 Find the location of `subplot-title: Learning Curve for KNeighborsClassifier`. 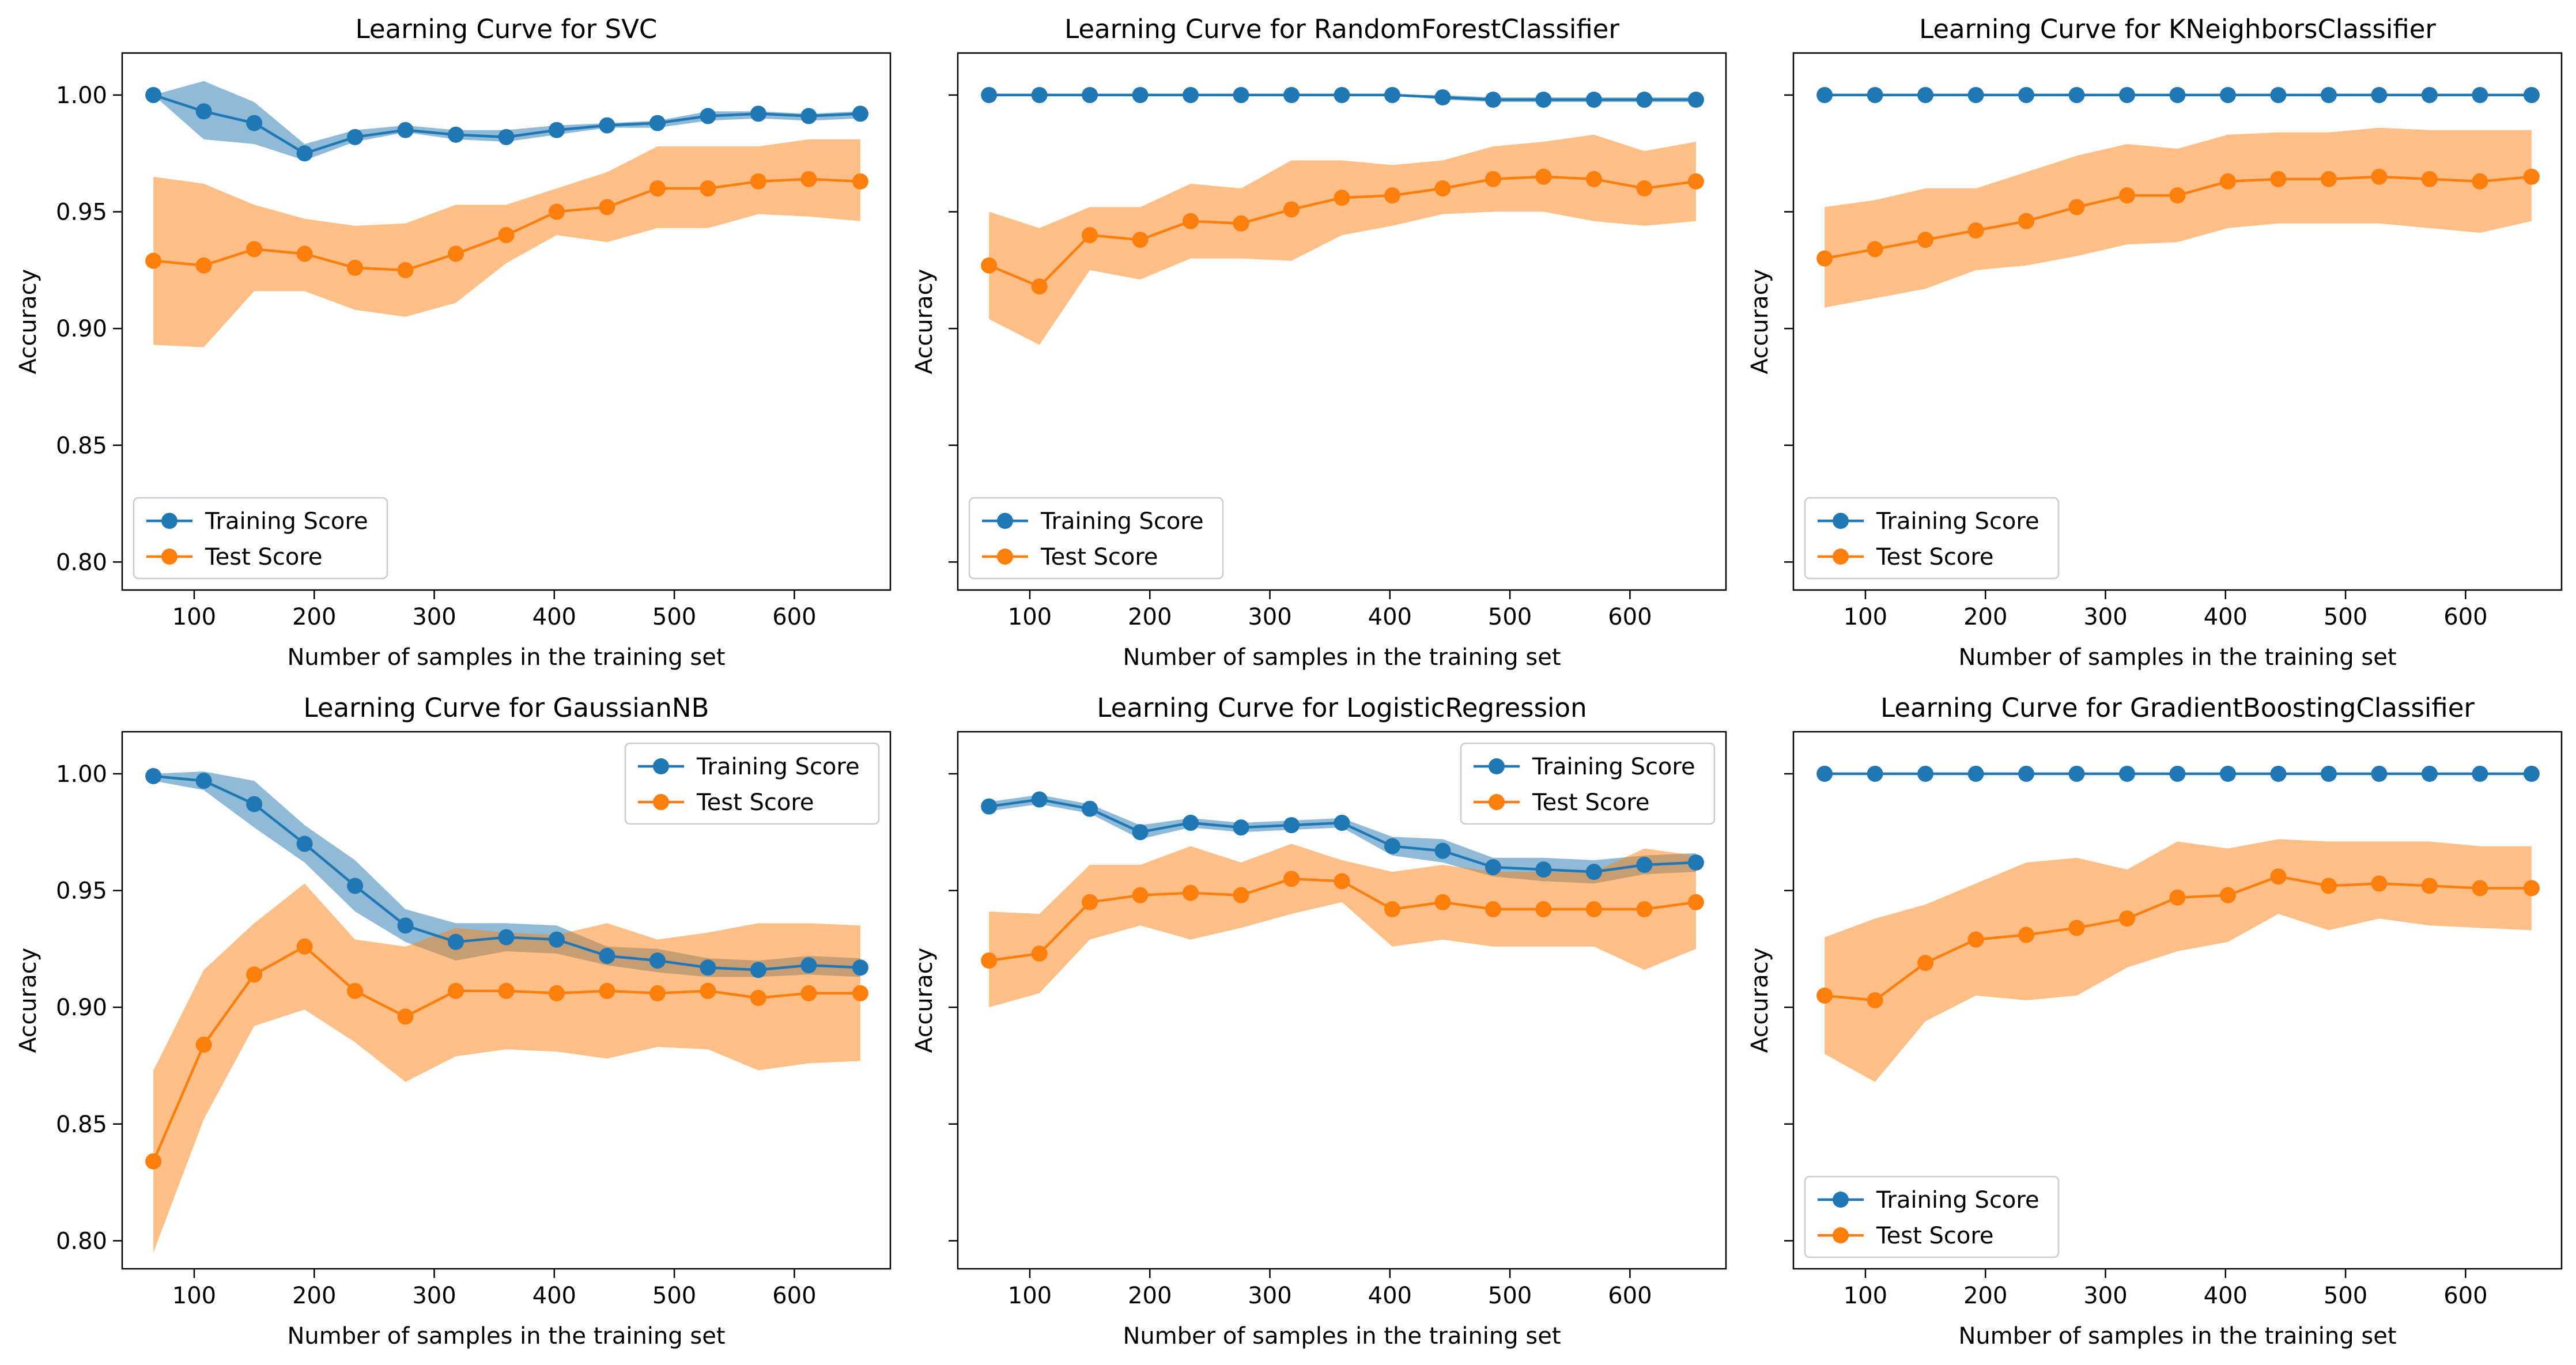

subplot-title: Learning Curve for KNeighborsClassifier is located at coordinates (2177, 29).